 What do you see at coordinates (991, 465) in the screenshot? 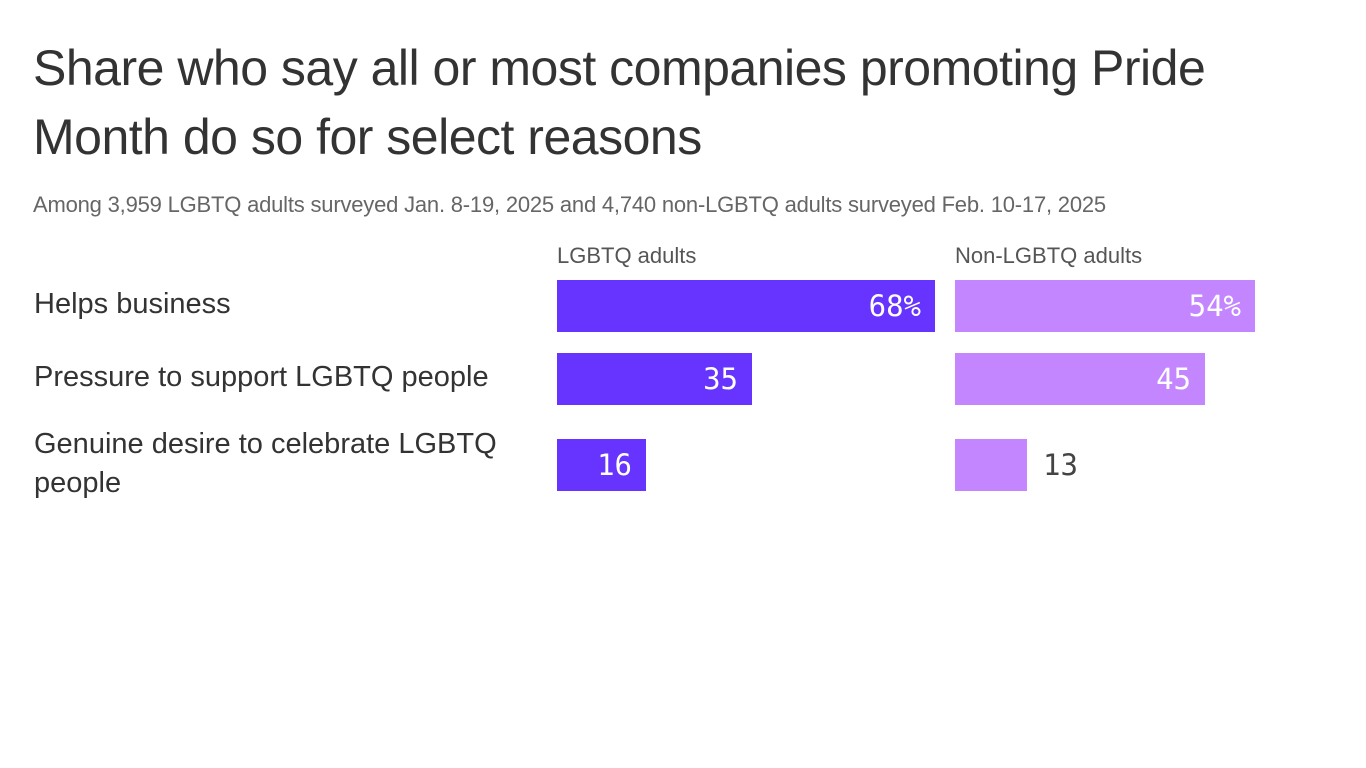
I see `bar-non-lgbtq-genuine-desire` at bounding box center [991, 465].